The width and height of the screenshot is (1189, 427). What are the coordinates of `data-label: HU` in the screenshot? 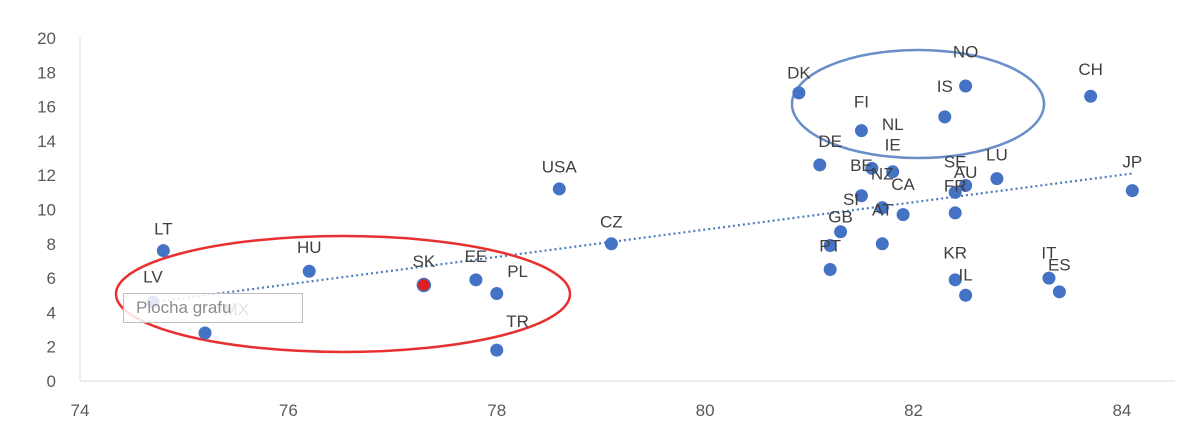 It's located at (309, 247).